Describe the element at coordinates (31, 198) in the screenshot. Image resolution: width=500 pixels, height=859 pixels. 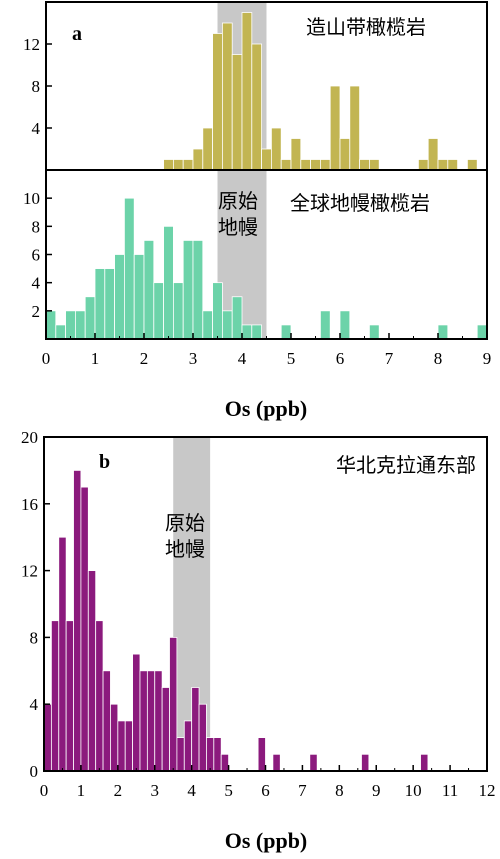
I see `y-tick-label-global-10: 10` at that location.